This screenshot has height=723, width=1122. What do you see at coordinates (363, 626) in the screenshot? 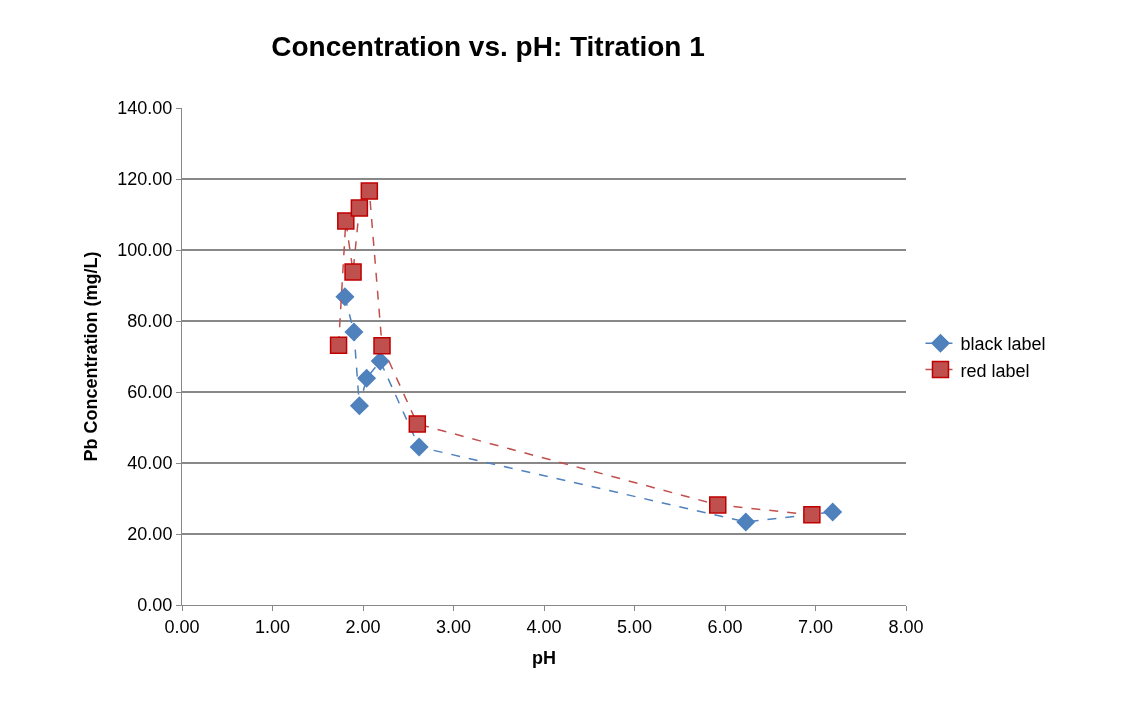
I see `x-tick-label: 2.00` at bounding box center [363, 626].